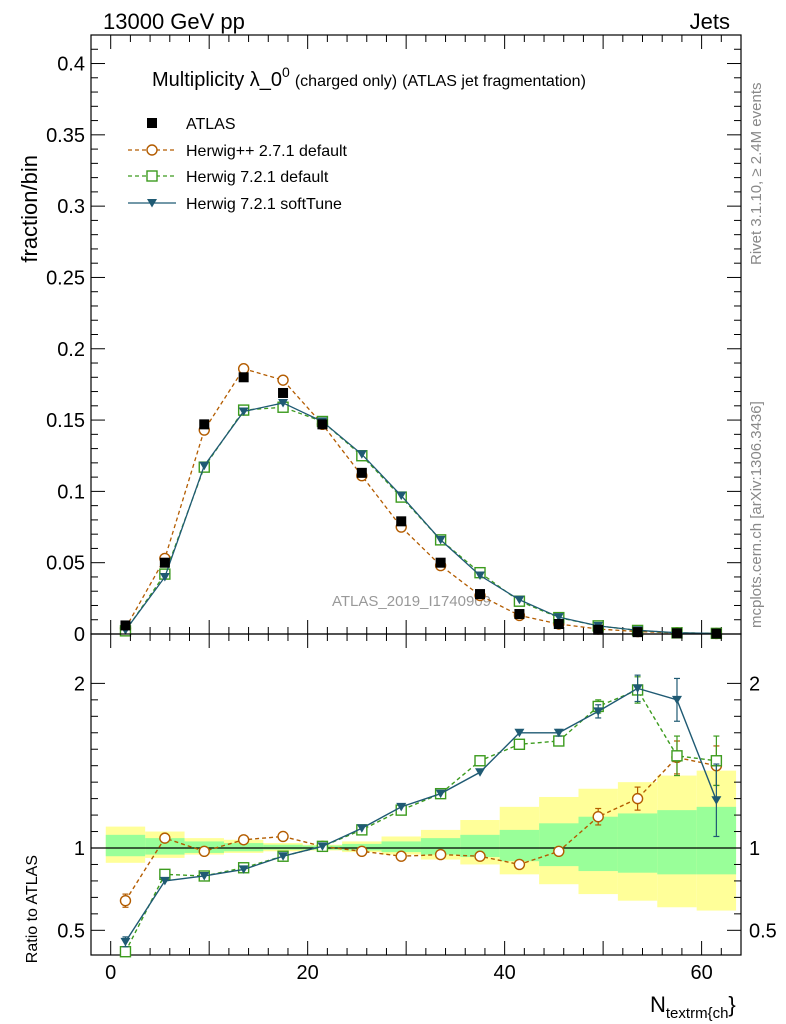  What do you see at coordinates (756, 514) in the screenshot?
I see `mcplots-label: mcplots.cern.ch [arXiv:1306.3436]` at bounding box center [756, 514].